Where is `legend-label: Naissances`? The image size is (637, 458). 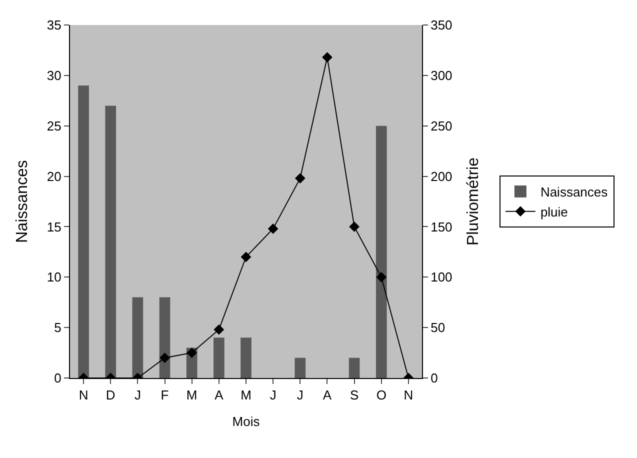
legend-label: Naissances is located at coordinates (574, 192).